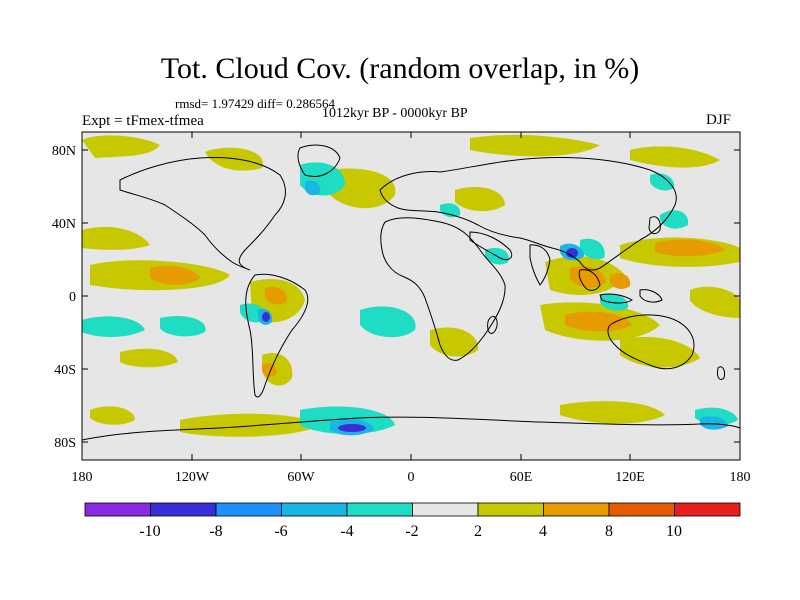 This screenshot has width=800, height=600. I want to click on y-tick-label: 0, so click(72, 297).